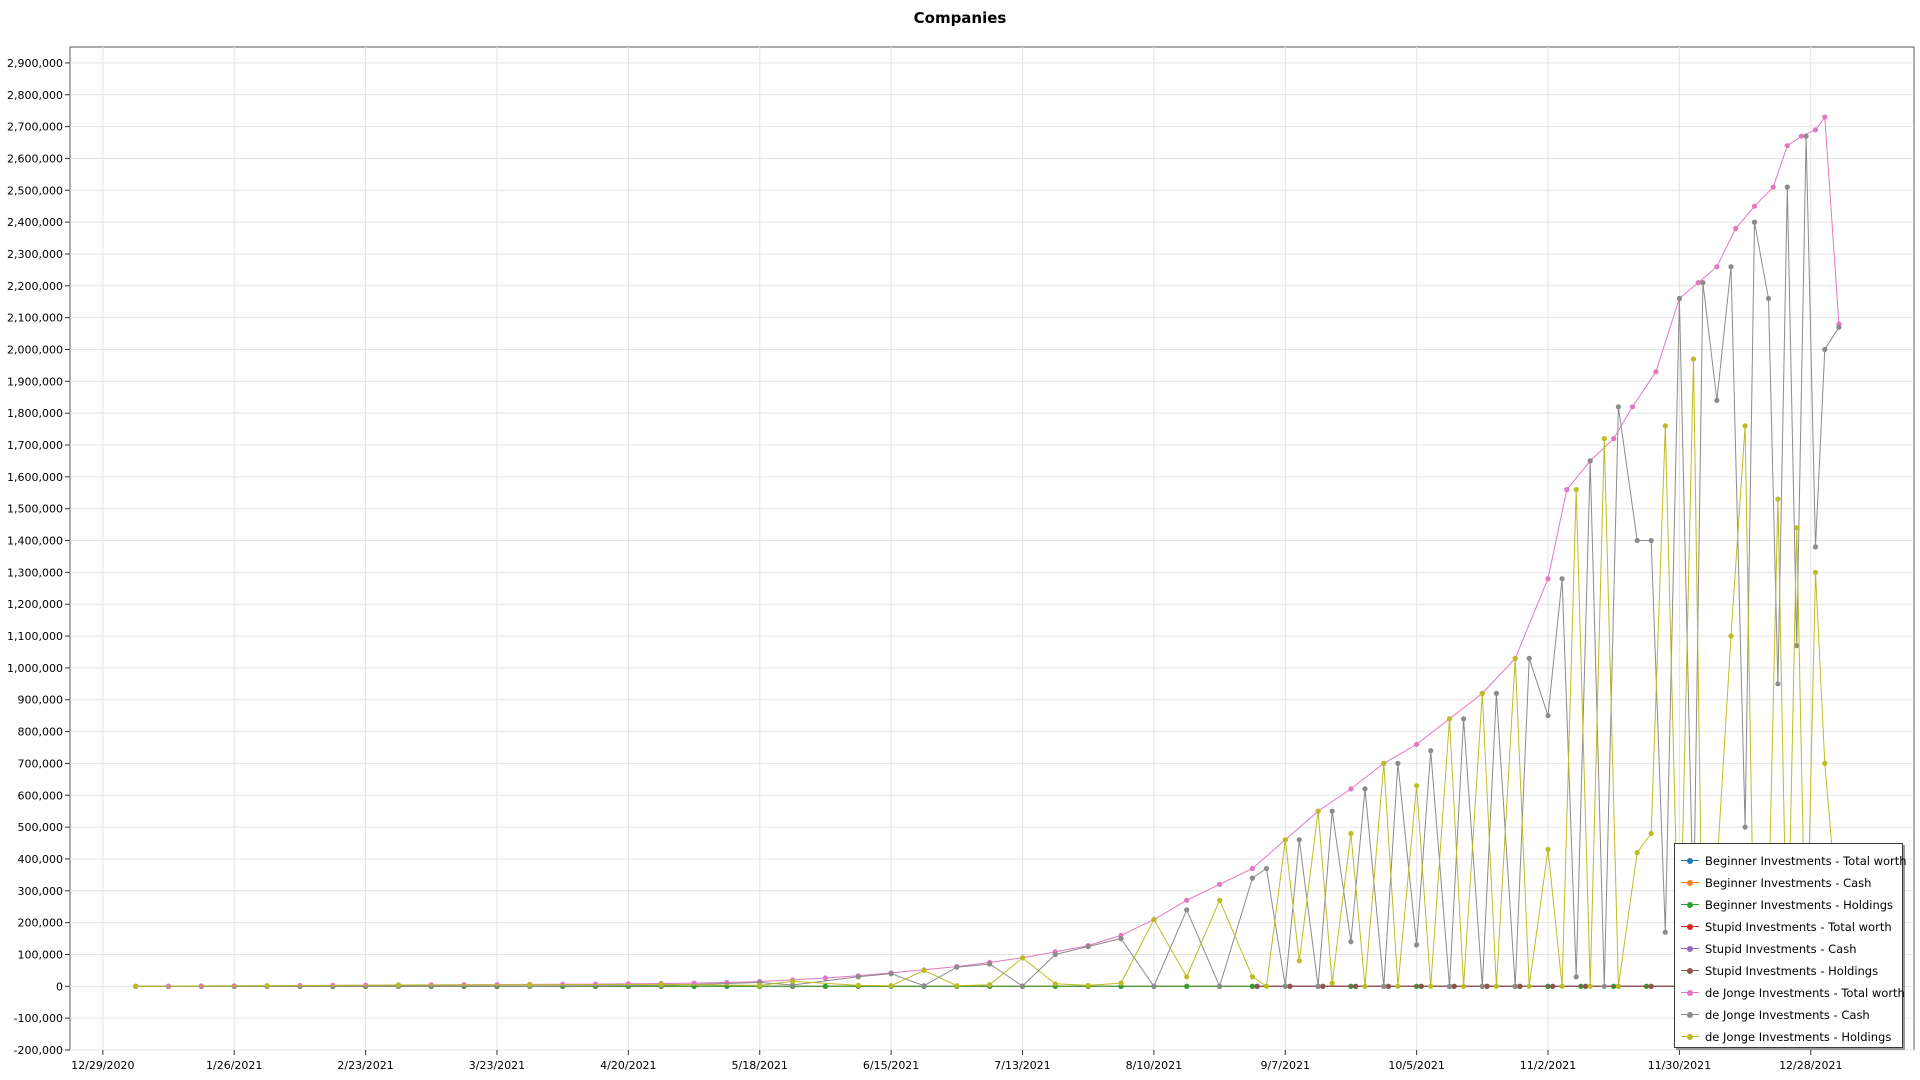 Image resolution: width=1920 pixels, height=1080 pixels. Describe the element at coordinates (1416, 1065) in the screenshot. I see `x-tick-label: 10/5/2021` at that location.